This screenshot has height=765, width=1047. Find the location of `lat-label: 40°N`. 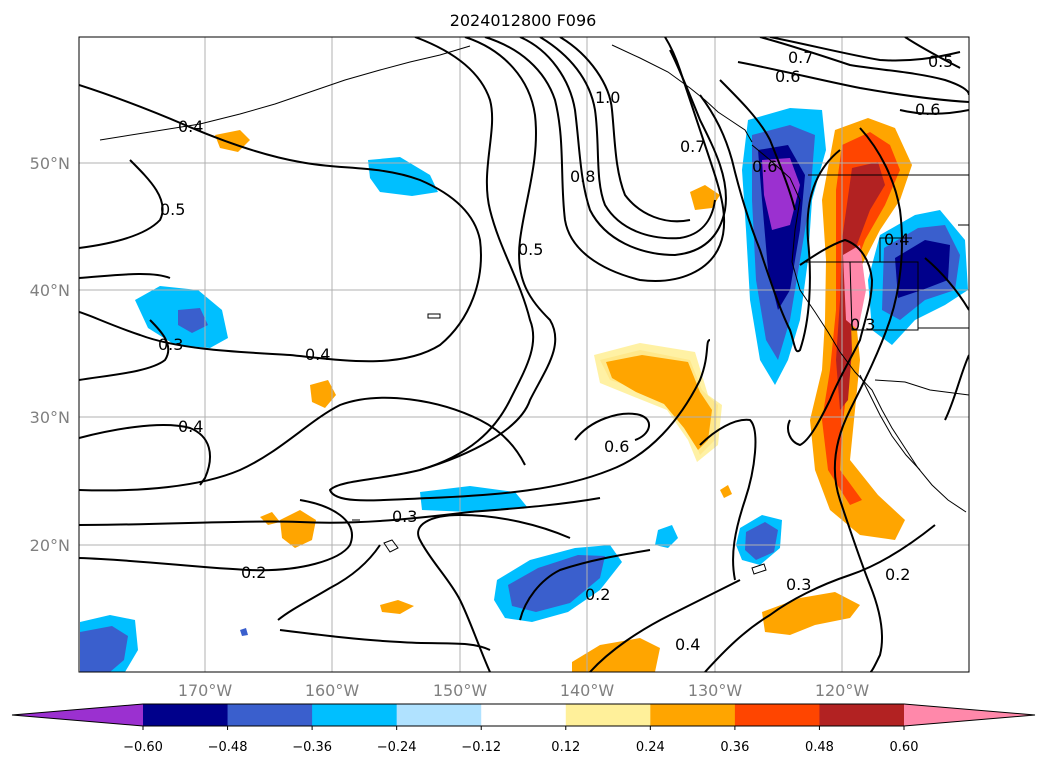

lat-label: 40°N is located at coordinates (50, 290).